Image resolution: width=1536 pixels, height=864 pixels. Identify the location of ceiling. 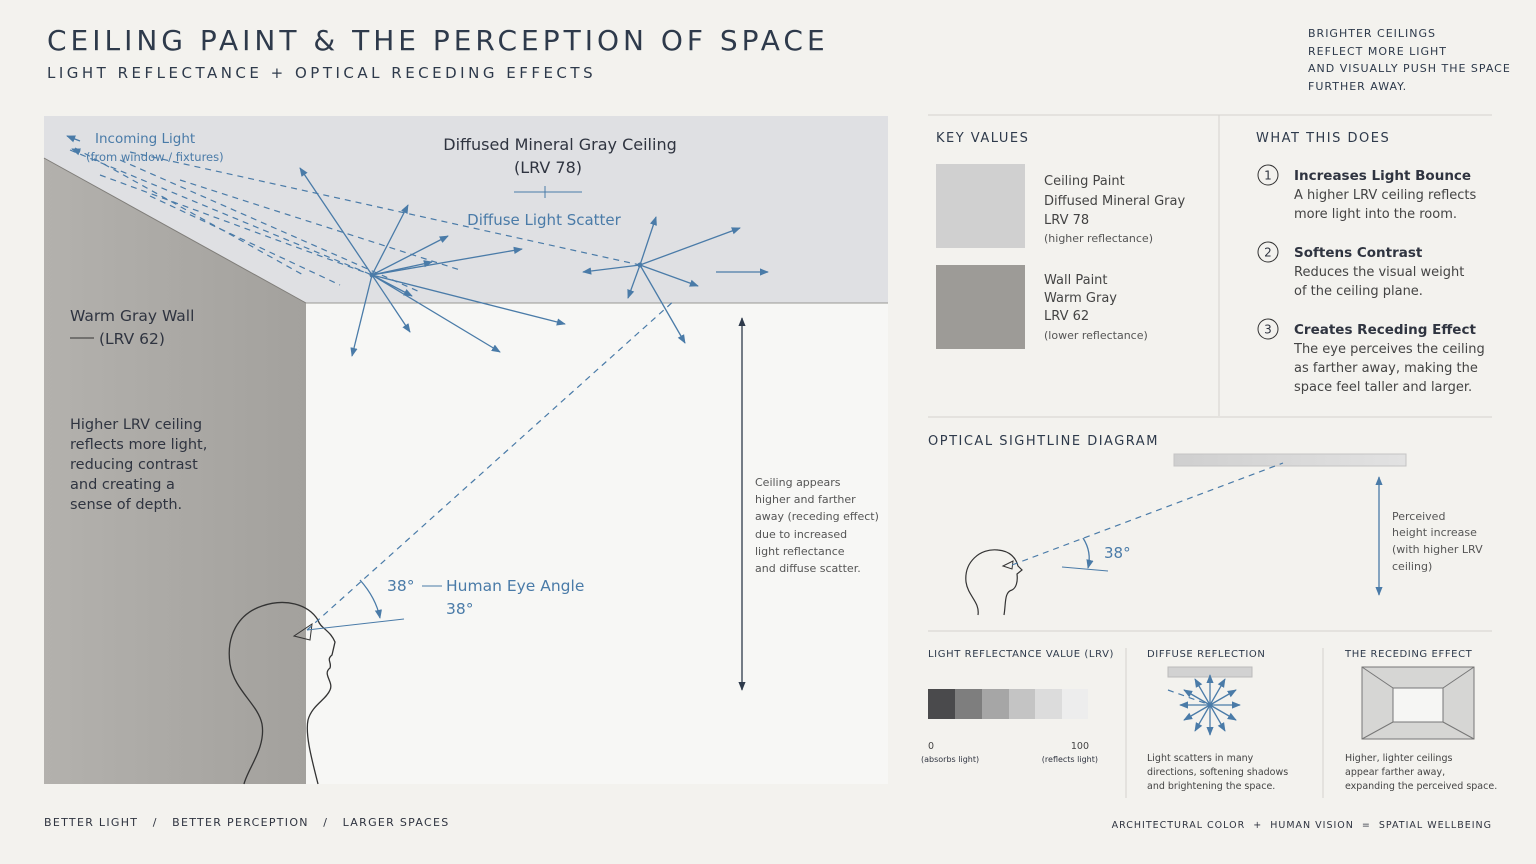
(466, 209).